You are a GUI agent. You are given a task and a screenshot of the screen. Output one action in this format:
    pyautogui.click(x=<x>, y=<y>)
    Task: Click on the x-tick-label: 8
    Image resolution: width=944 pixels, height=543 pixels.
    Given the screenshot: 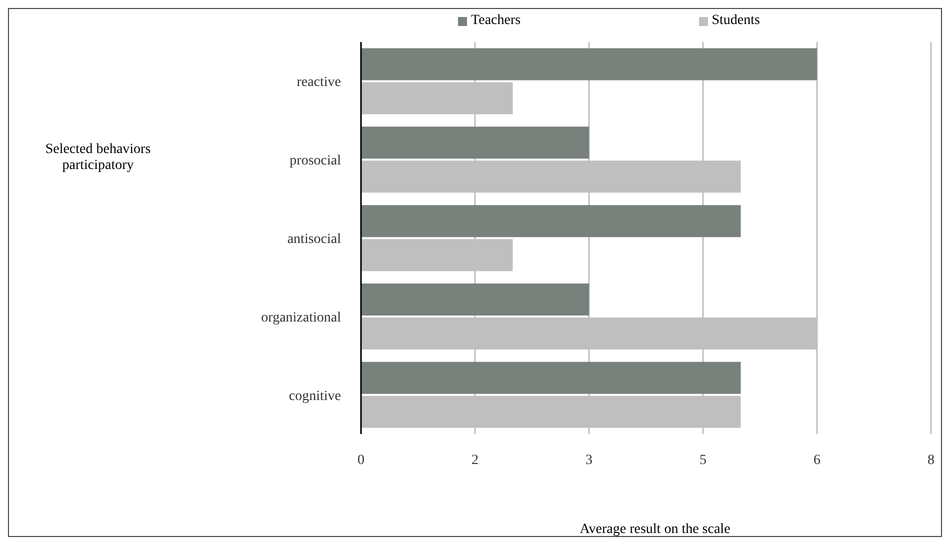 What is the action you would take?
    pyautogui.click(x=931, y=460)
    